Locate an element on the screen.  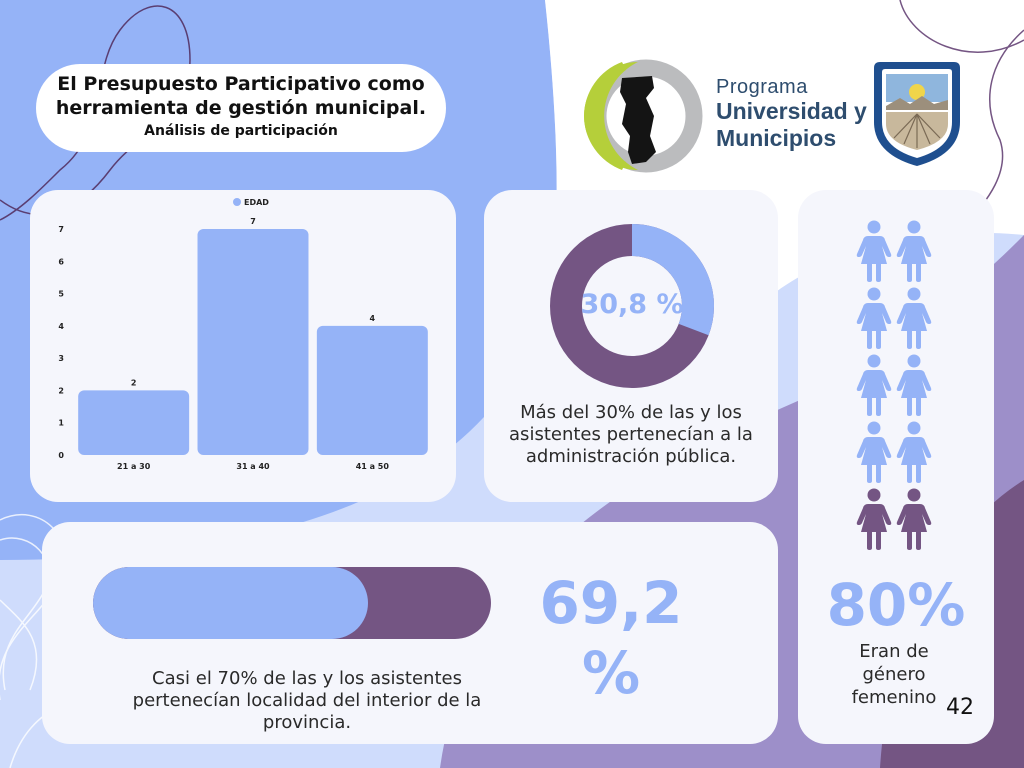
y-tick-label: 6 is located at coordinates (61, 261).